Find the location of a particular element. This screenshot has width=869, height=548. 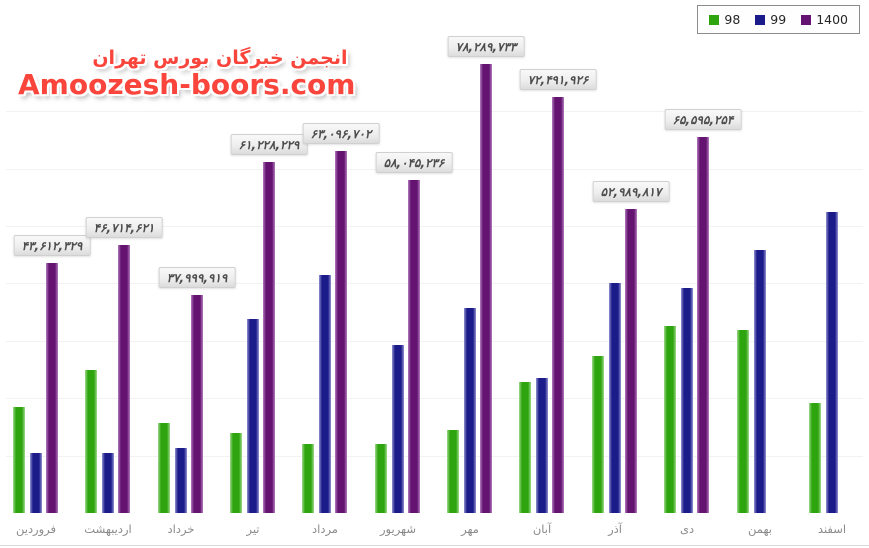

watermark-line-en: Amoozesh-boors.com is located at coordinates (187, 84).